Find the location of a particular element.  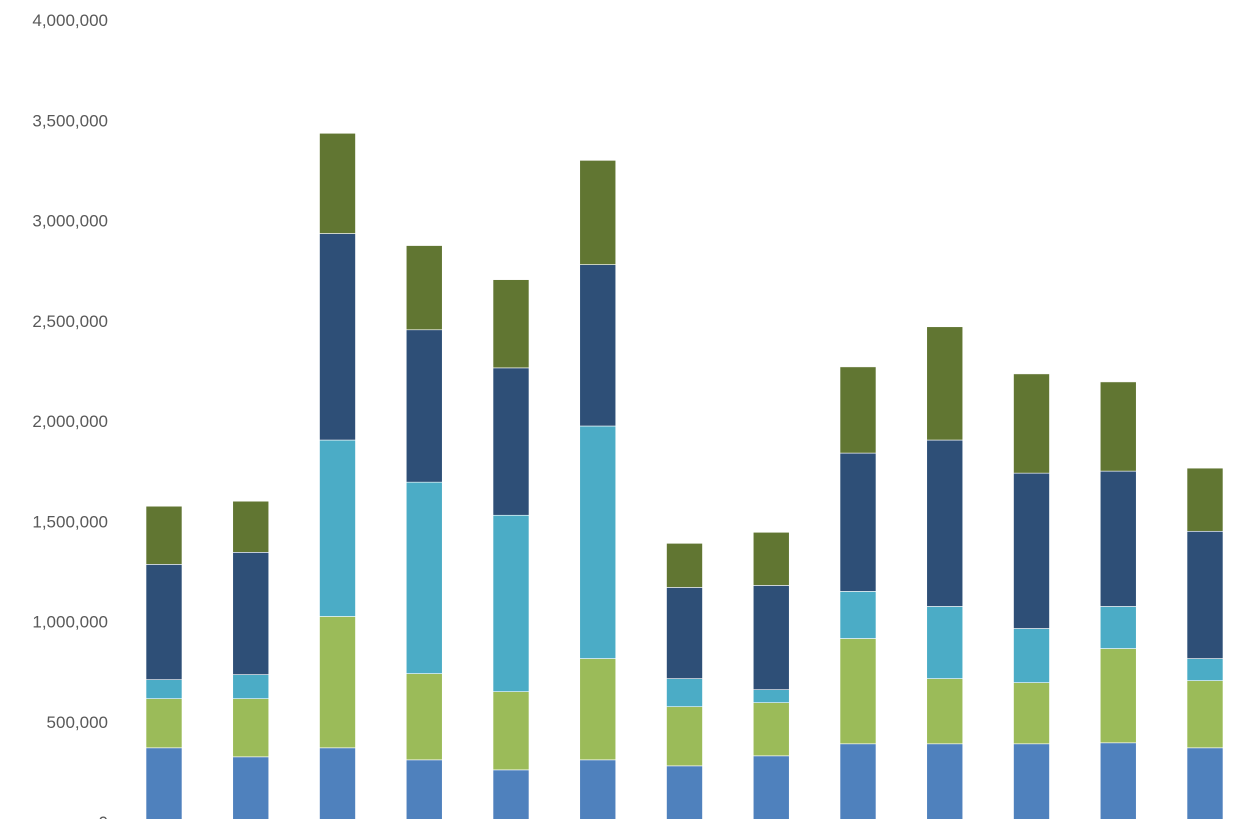

y-tick-label: 2,000,000 is located at coordinates (70, 421).